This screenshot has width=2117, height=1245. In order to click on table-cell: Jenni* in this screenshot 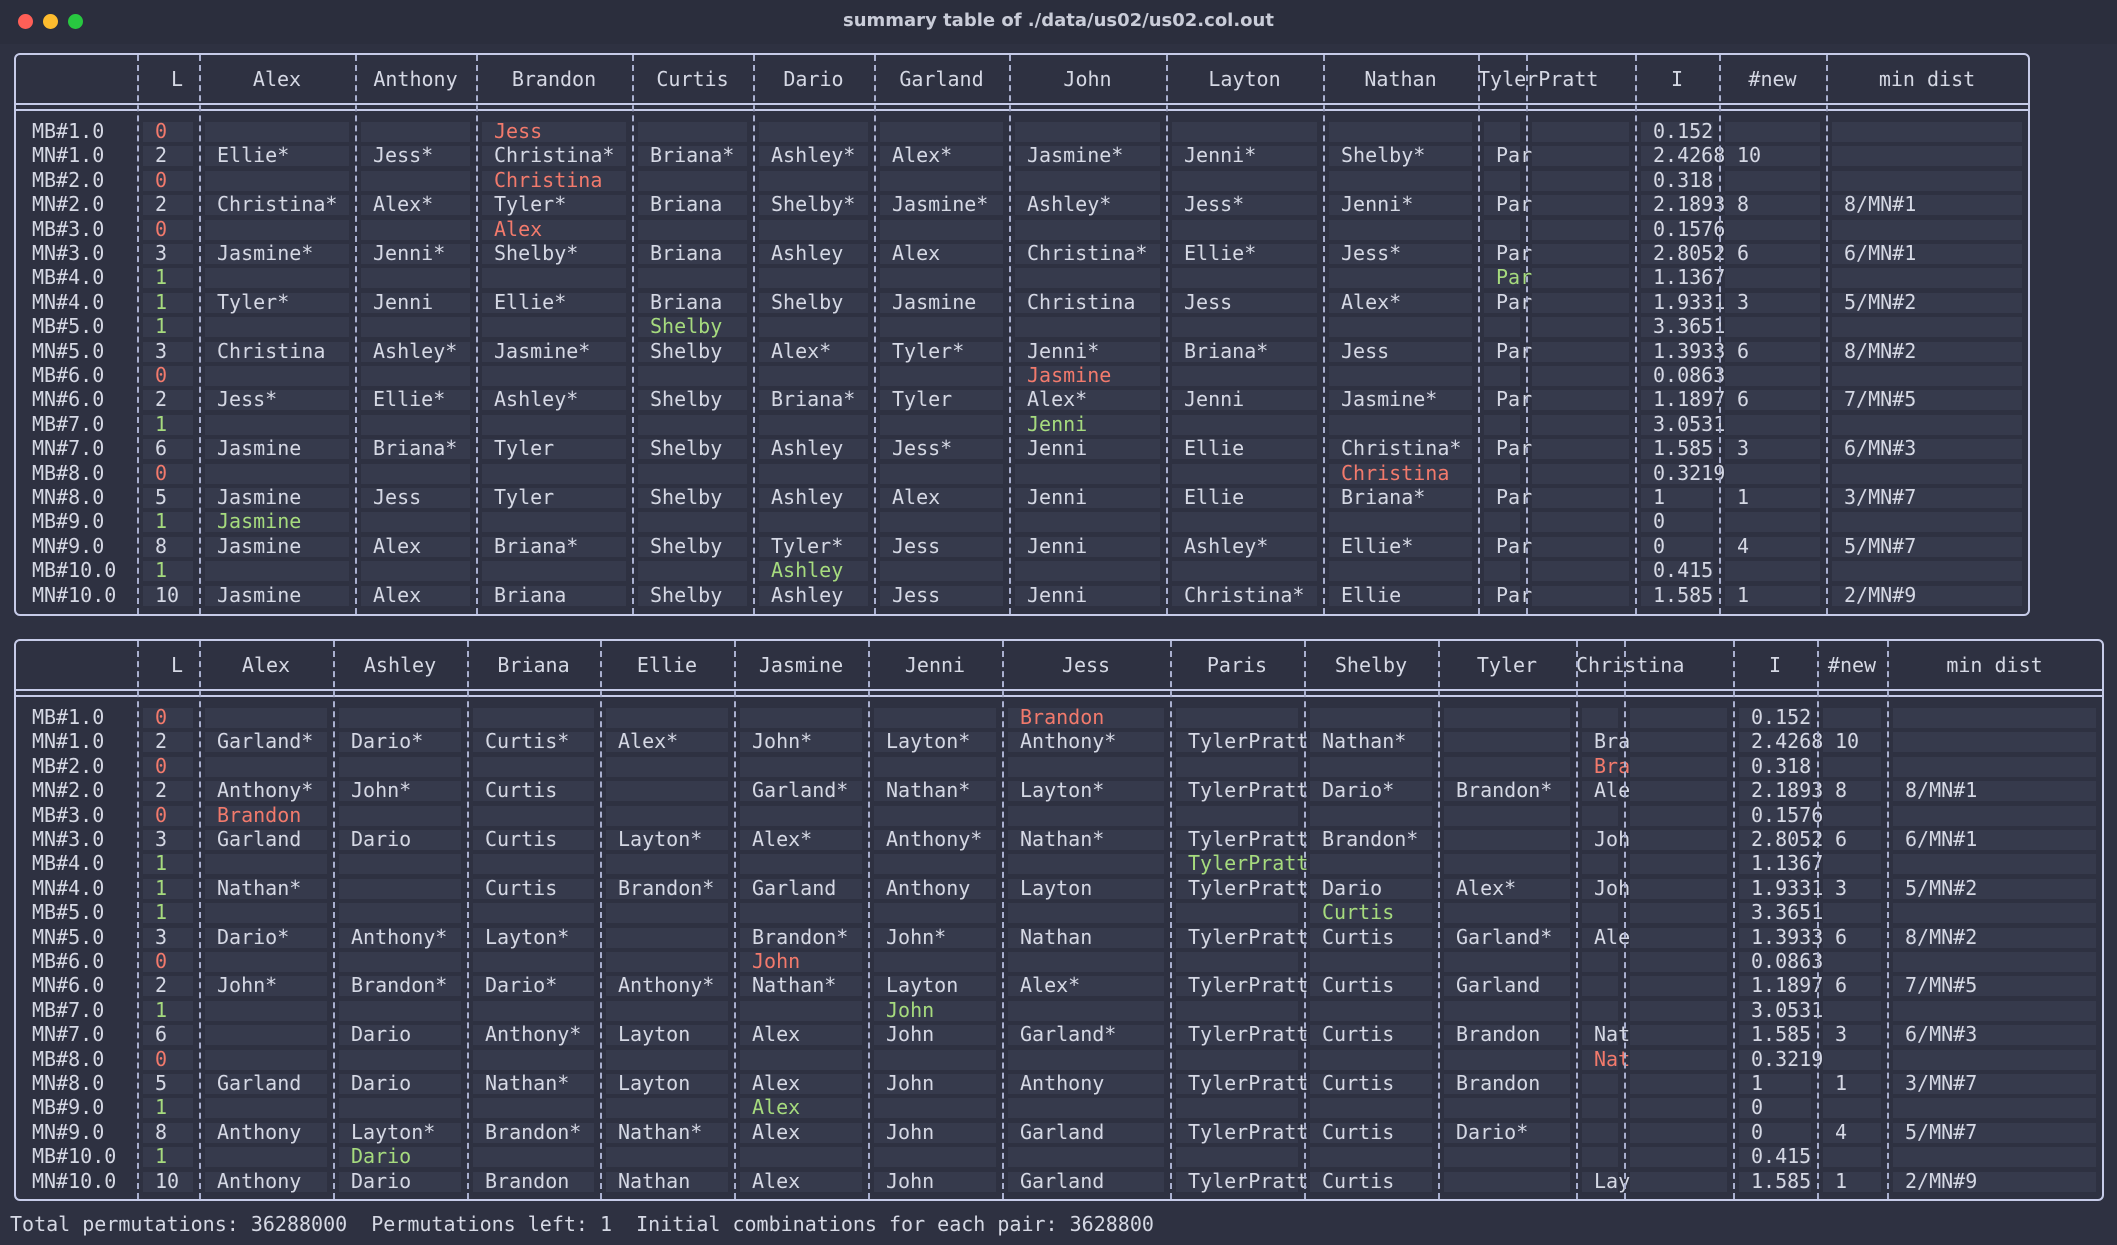, I will do `click(409, 253)`.